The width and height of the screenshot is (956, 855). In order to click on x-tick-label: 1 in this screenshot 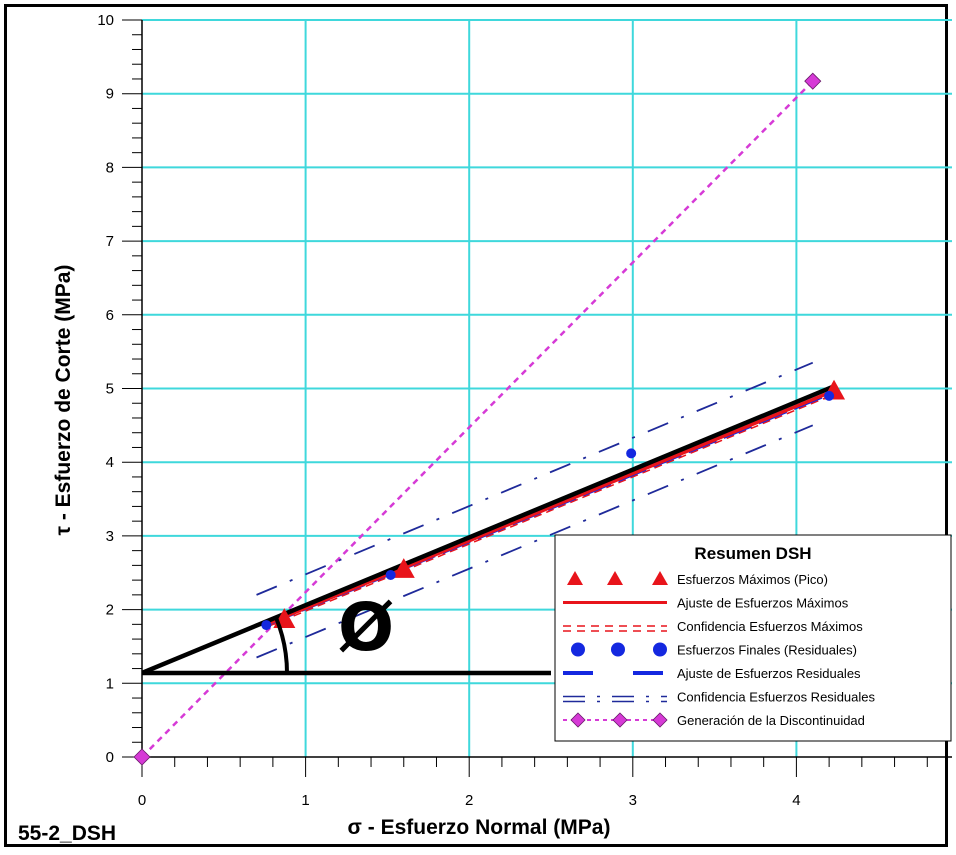, I will do `click(305, 800)`.